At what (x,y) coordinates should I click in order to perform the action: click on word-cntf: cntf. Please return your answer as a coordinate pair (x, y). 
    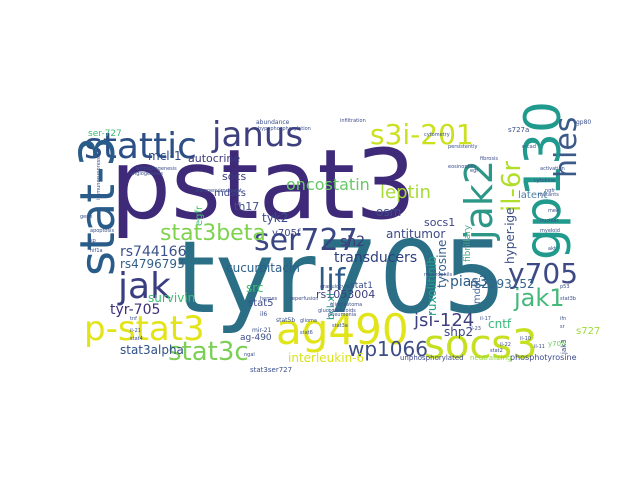
    Looking at the image, I should click on (500, 324).